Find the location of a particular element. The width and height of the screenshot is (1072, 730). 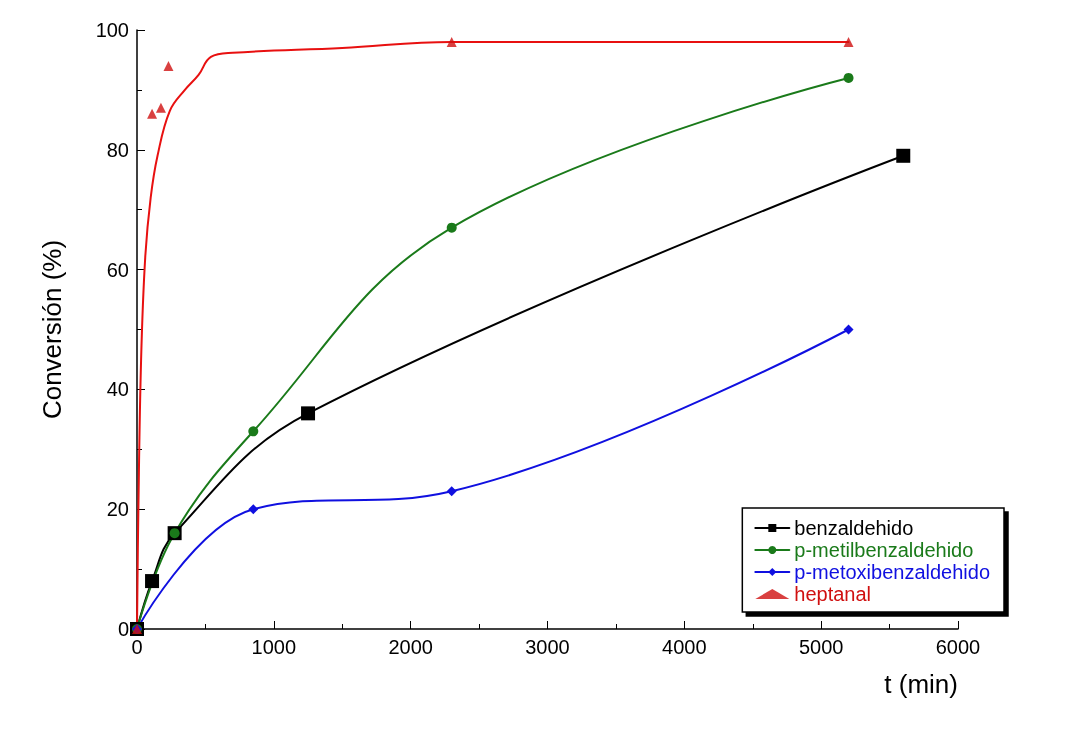

y-tick-label: 60 is located at coordinates (117, 269).